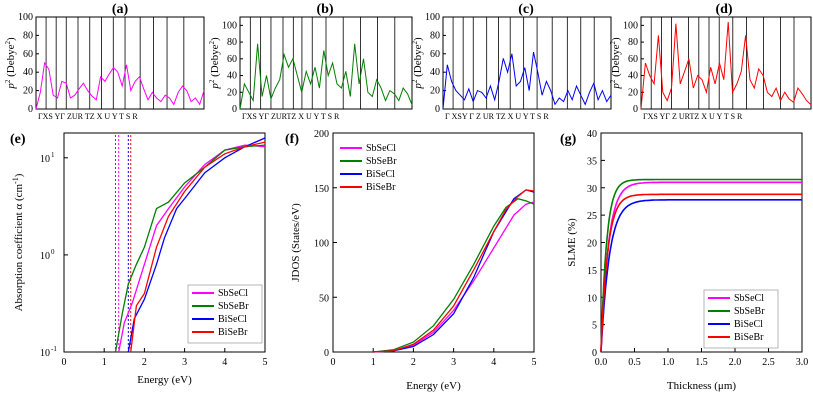  I want to click on panel-f-ytick-label: 200, so click(321, 134).